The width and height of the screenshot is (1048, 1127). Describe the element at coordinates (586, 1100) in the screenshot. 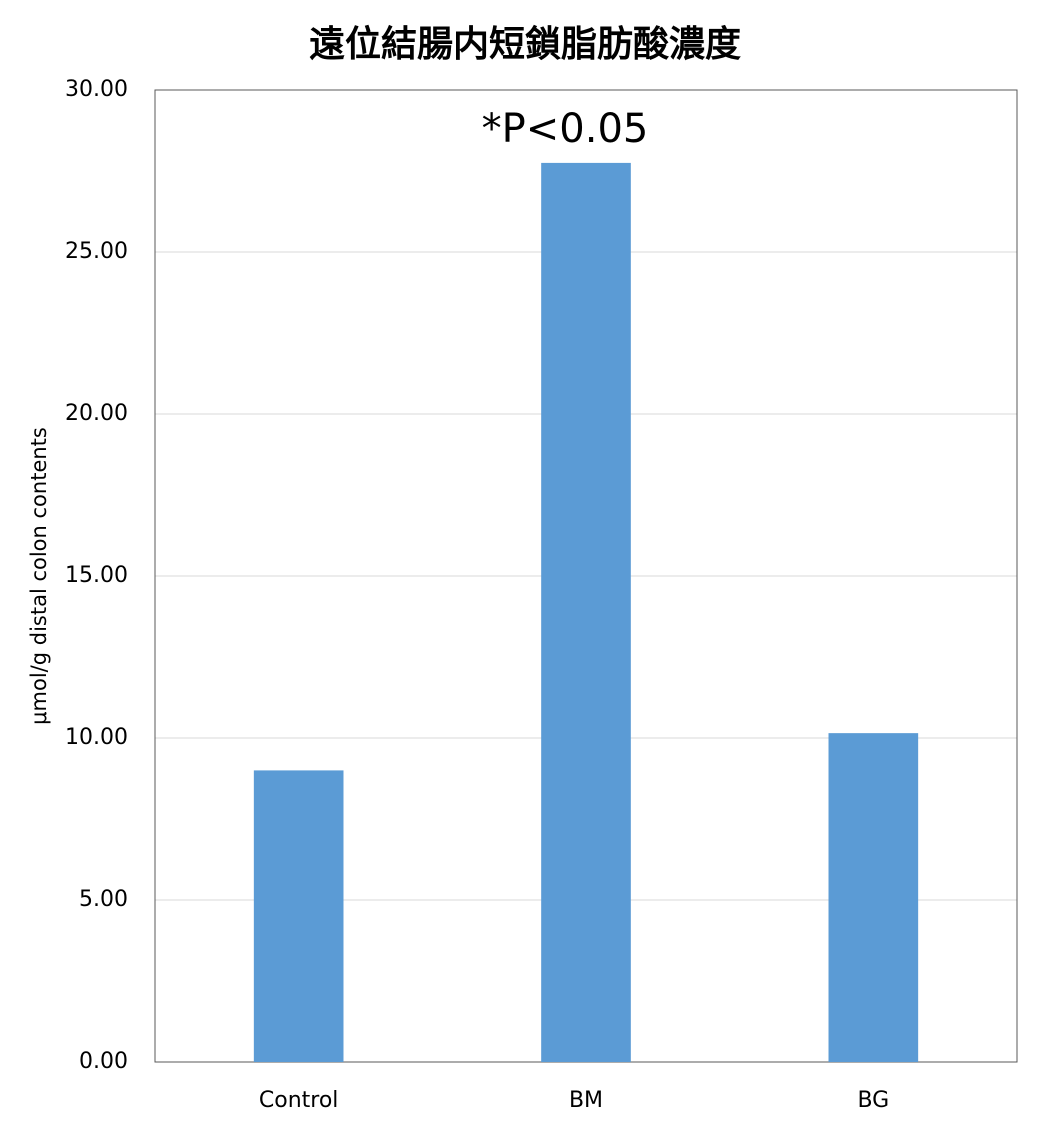

I see `x-tick-label: BM` at that location.